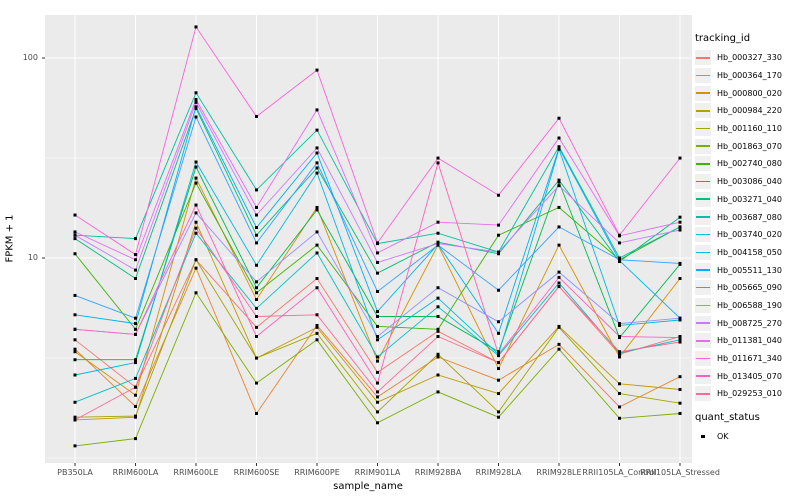 Image resolution: width=800 pixels, height=500 pixels. Describe the element at coordinates (749, 146) in the screenshot. I see `legend-item-label: Hb_001863_070` at that location.